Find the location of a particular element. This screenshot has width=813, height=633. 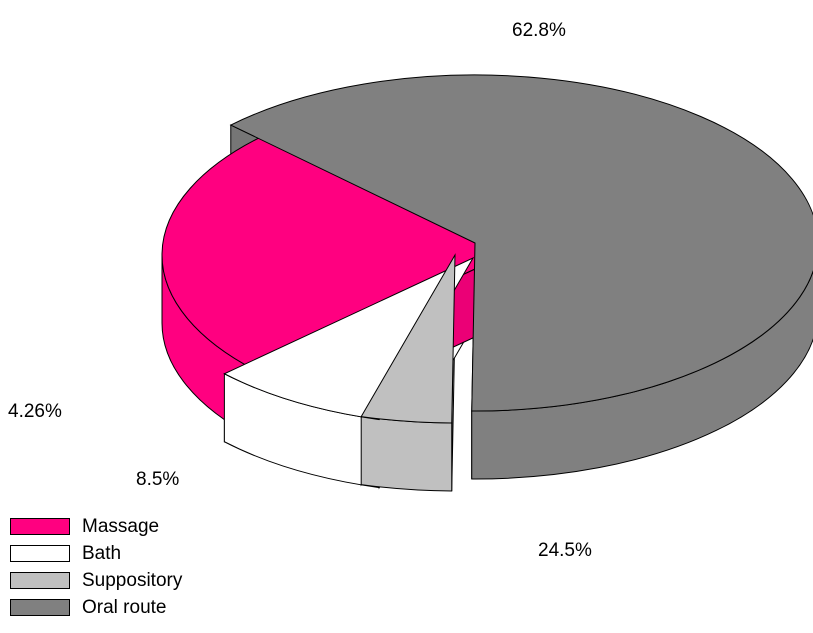

legend-item-suppository: Suppository is located at coordinates (96, 580).